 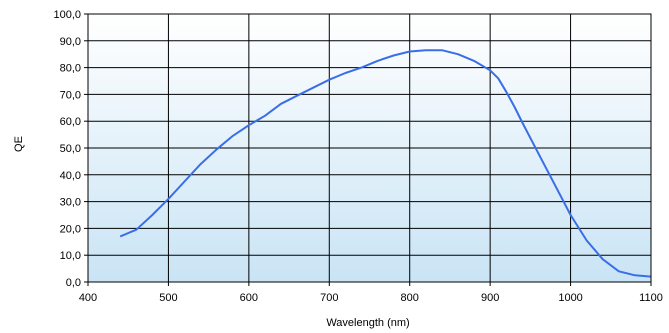 What do you see at coordinates (70, 122) in the screenshot?
I see `y-tick-label: 60,0` at bounding box center [70, 122].